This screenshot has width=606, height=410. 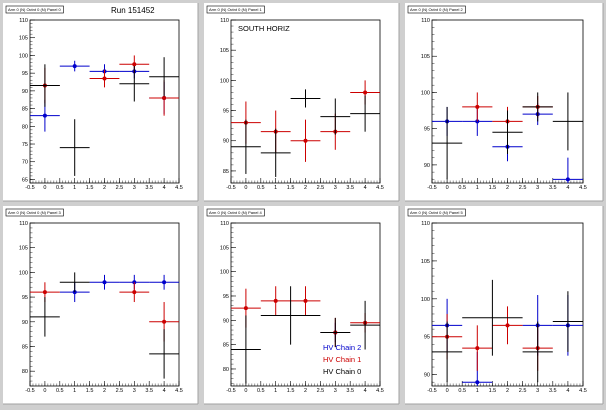 I want to click on y-tick-label: 75, so click(x=25, y=145).